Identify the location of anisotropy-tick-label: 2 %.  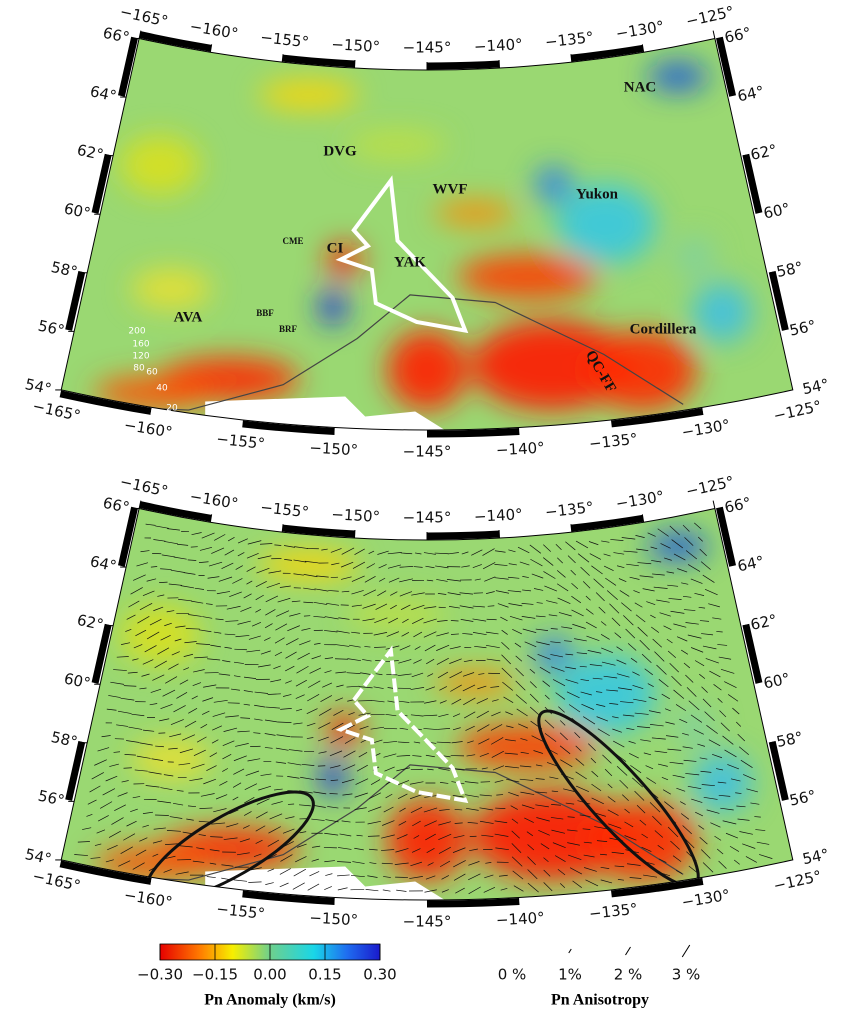
(628, 975).